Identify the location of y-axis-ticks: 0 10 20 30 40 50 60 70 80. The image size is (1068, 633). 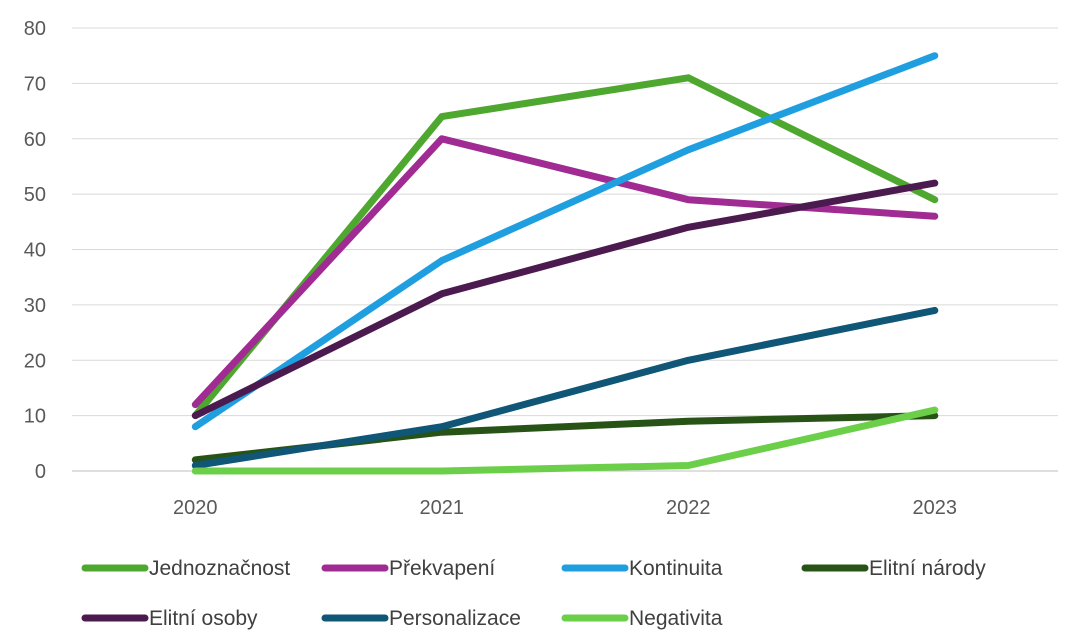
(35, 250).